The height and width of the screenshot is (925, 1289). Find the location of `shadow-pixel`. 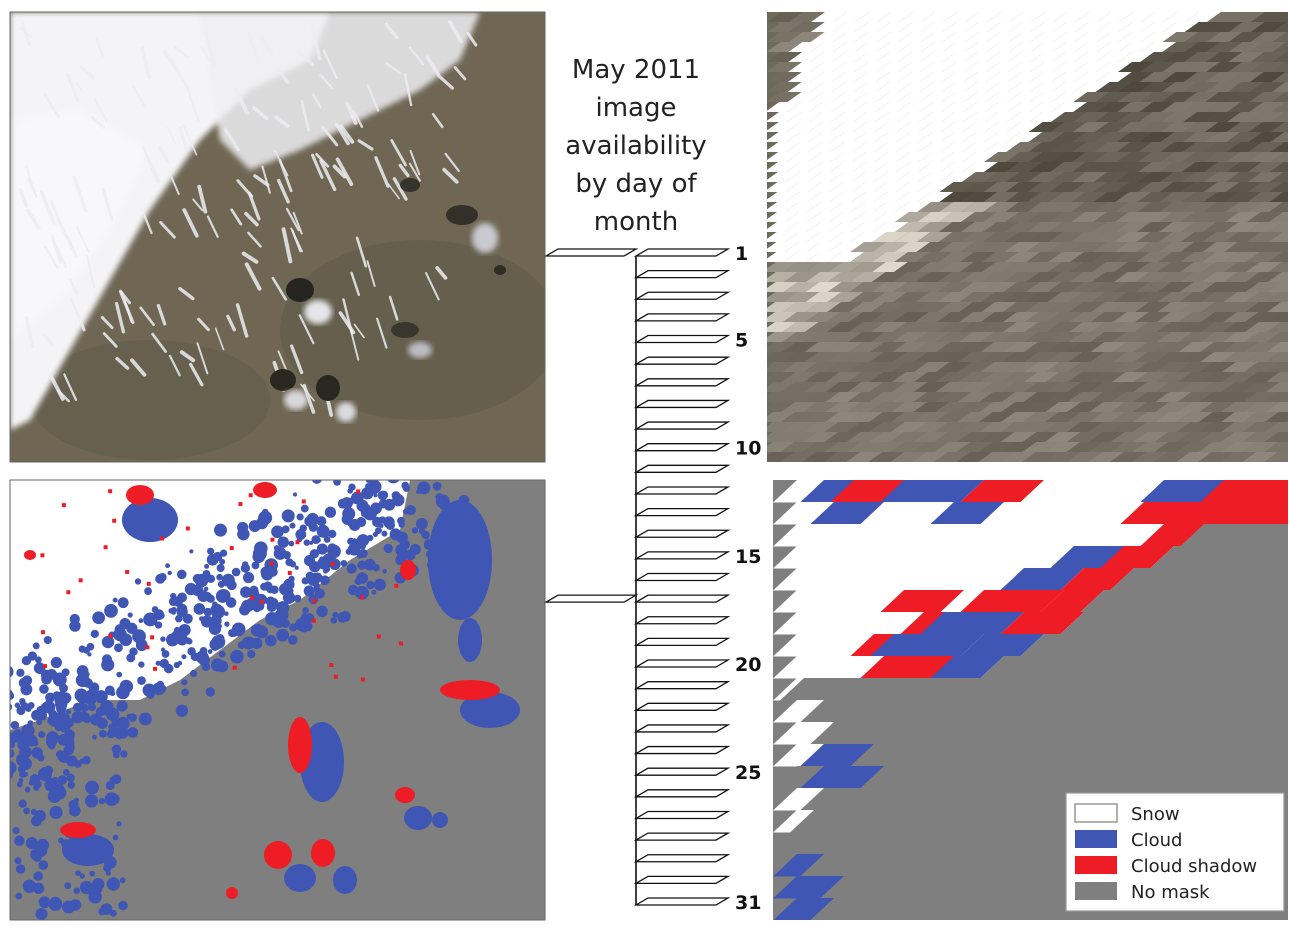

shadow-pixel is located at coordinates (162, 538).